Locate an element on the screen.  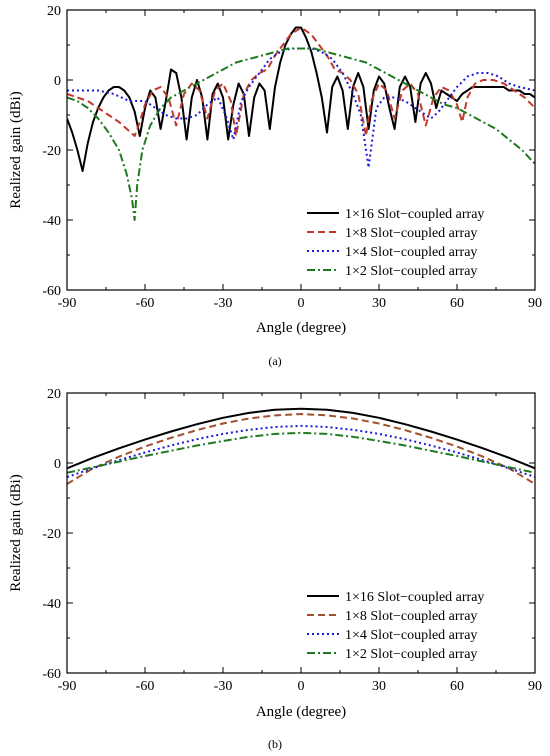
panel-caption: (a) is located at coordinates (274, 361).